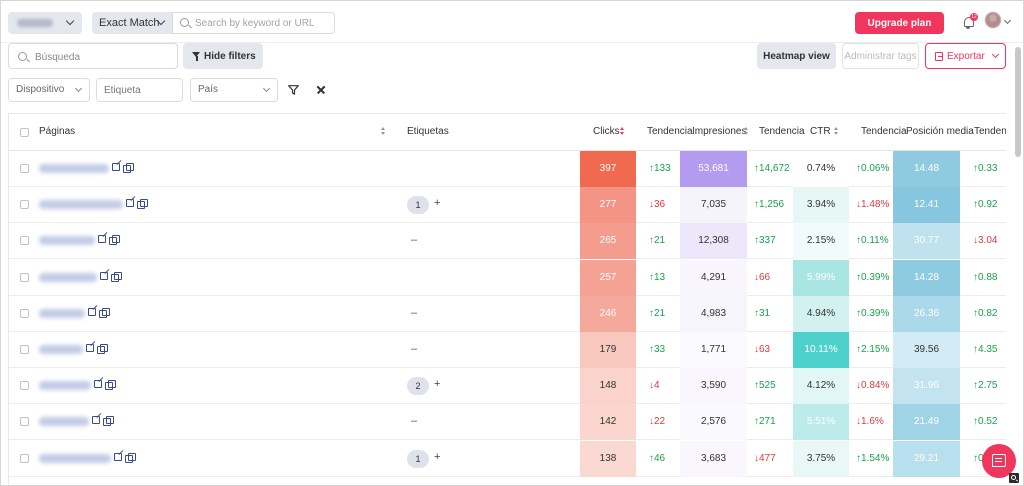 This screenshot has width=1024, height=486. Describe the element at coordinates (132, 23) in the screenshot. I see `match-type-select: Exact Match` at that location.